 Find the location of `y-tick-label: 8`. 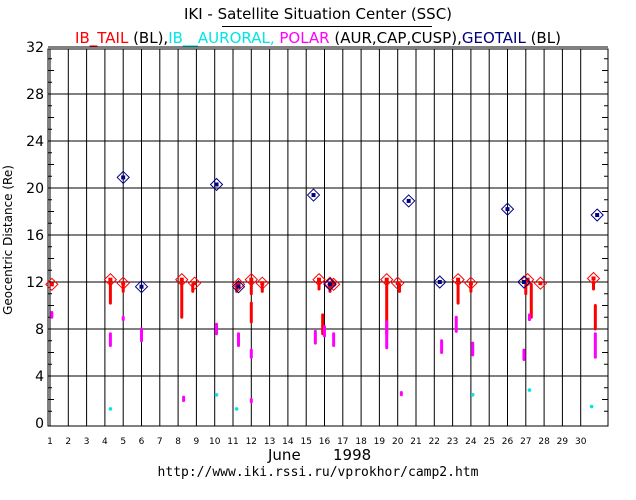

y-tick-label: 8 is located at coordinates (39, 330).